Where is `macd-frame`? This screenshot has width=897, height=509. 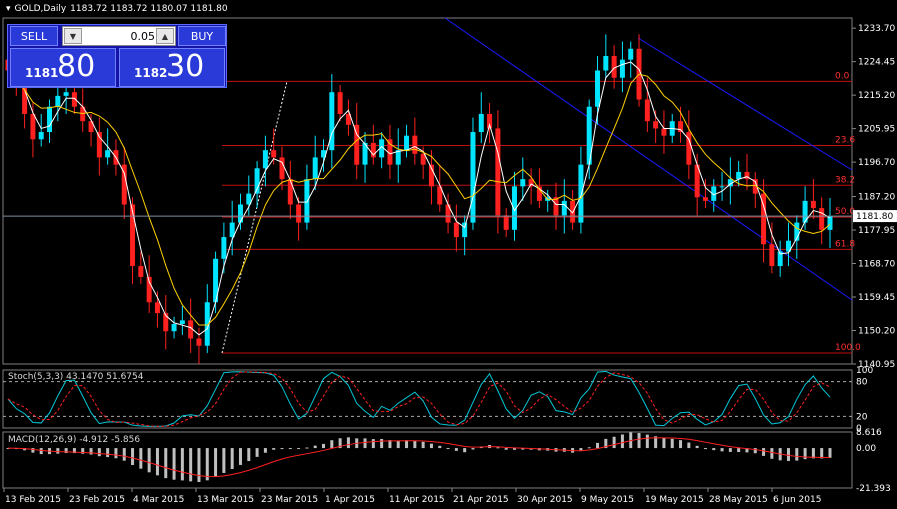
macd-frame is located at coordinates (427, 460).